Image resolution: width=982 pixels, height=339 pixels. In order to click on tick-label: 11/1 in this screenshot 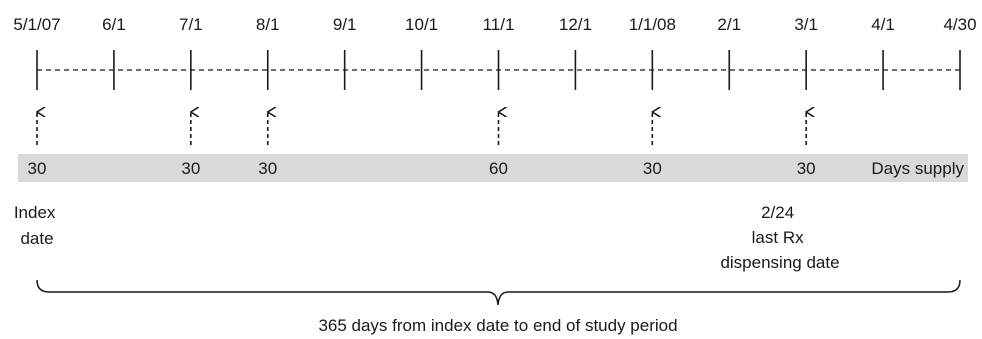, I will do `click(499, 24)`.